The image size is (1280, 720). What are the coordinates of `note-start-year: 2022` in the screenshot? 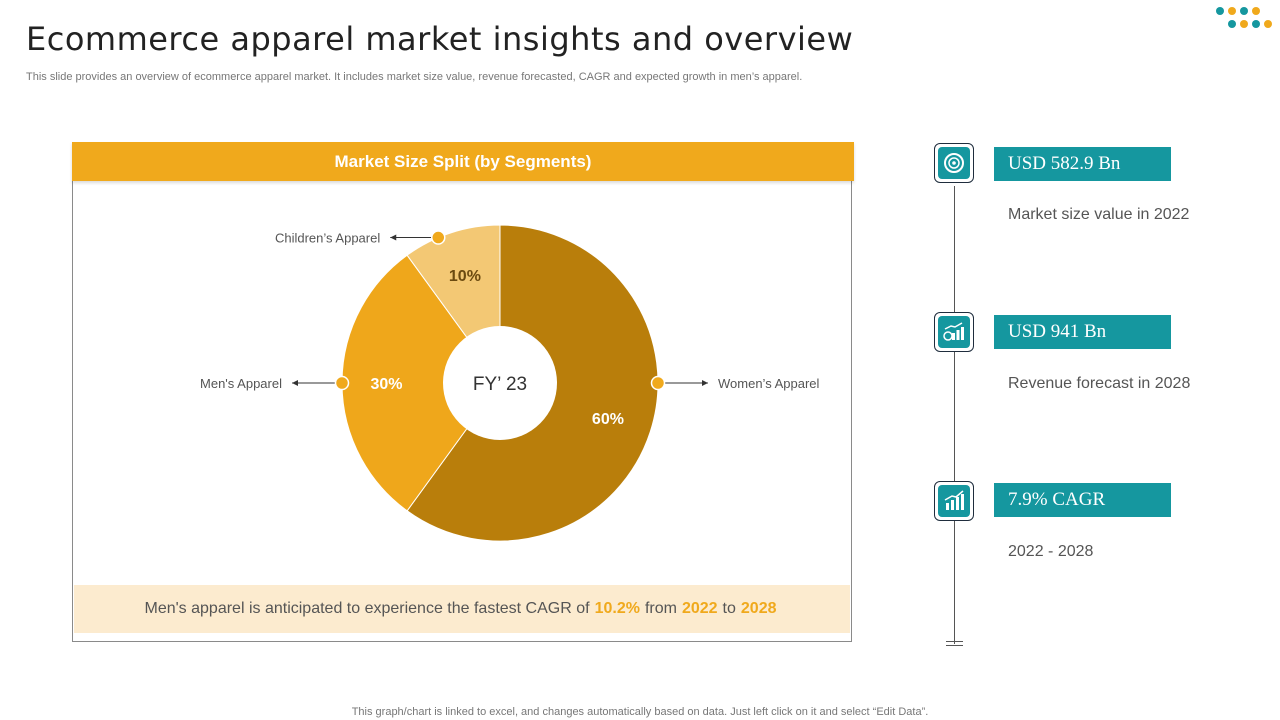 It's located at (699, 608).